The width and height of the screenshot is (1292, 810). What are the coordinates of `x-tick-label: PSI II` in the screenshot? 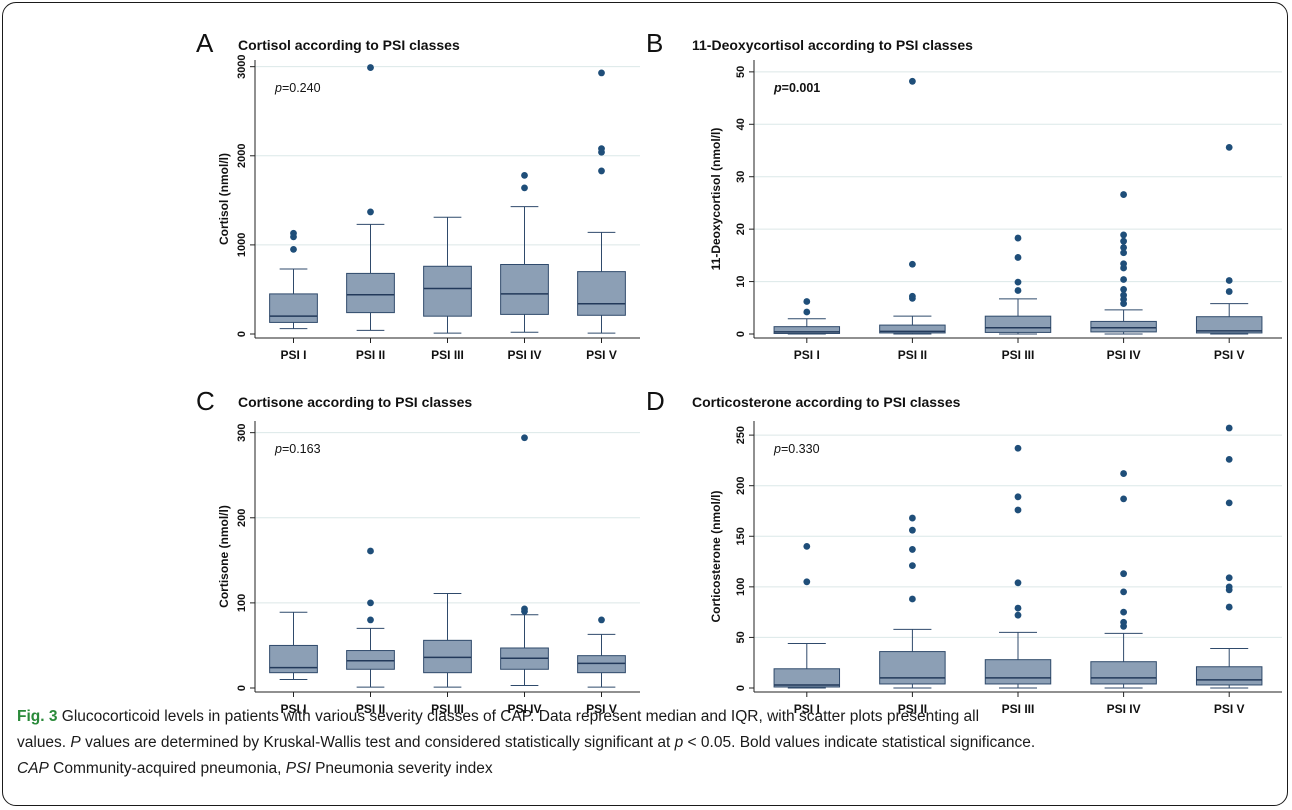 It's located at (370, 709).